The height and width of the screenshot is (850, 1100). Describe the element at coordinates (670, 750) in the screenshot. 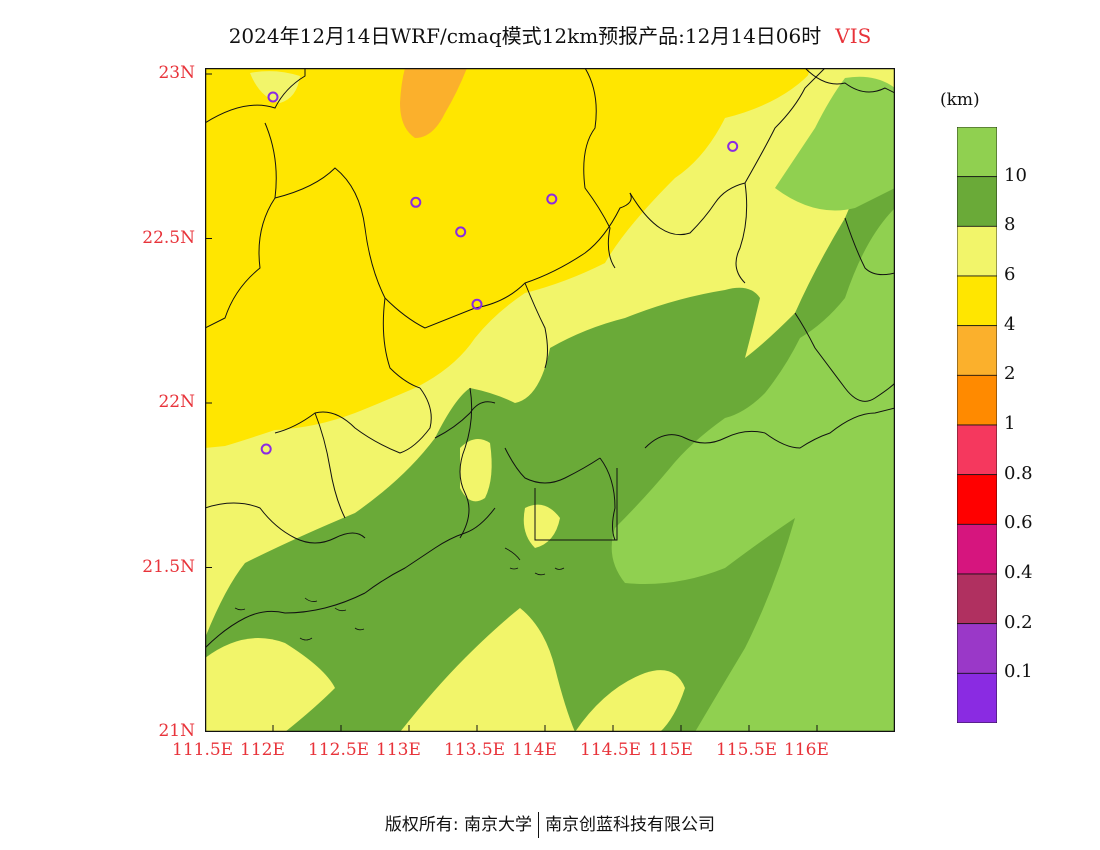

I see `lon-tick-label: 115E` at that location.